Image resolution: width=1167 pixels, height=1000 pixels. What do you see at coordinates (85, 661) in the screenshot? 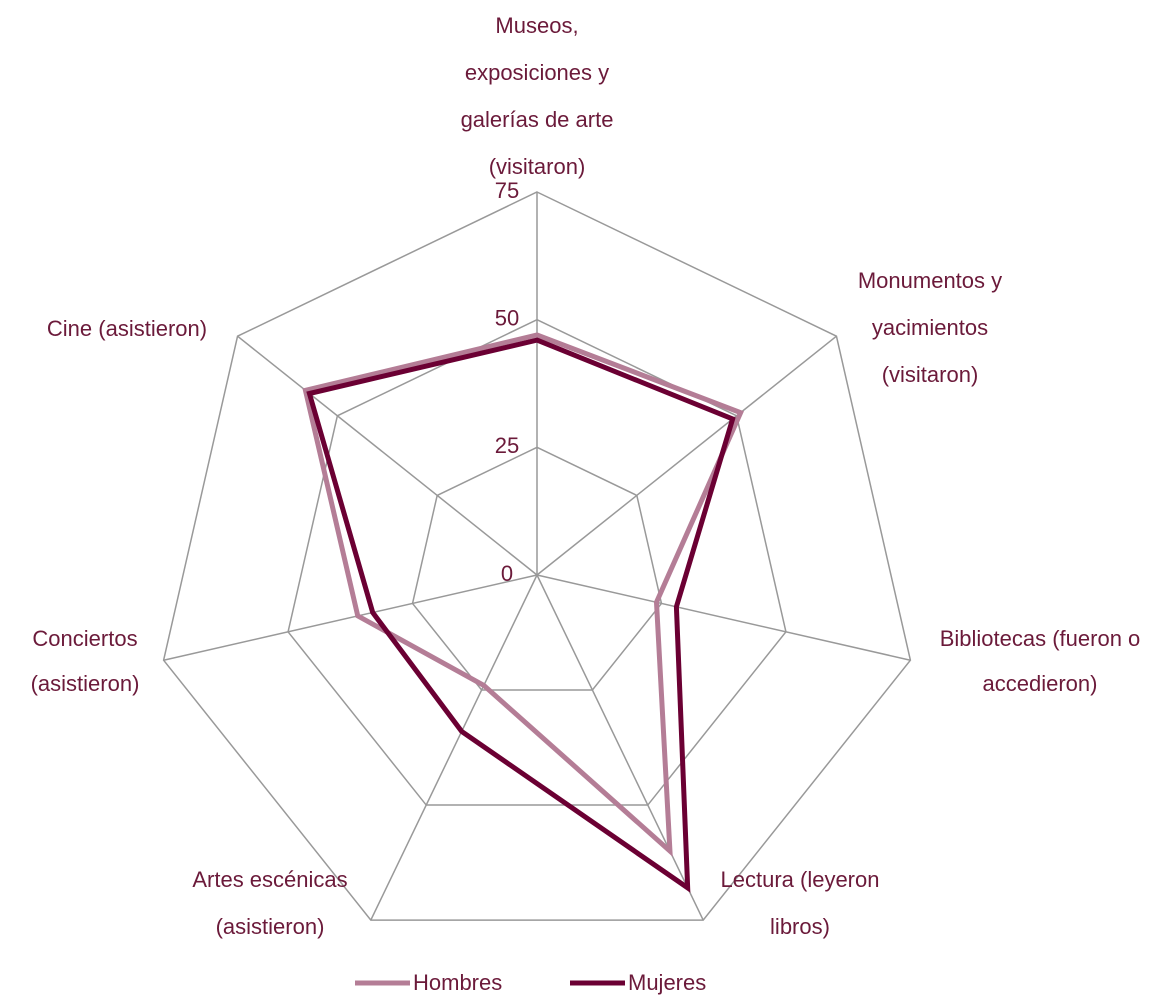
I see `category-label: Conciertos (asistieron)` at bounding box center [85, 661].